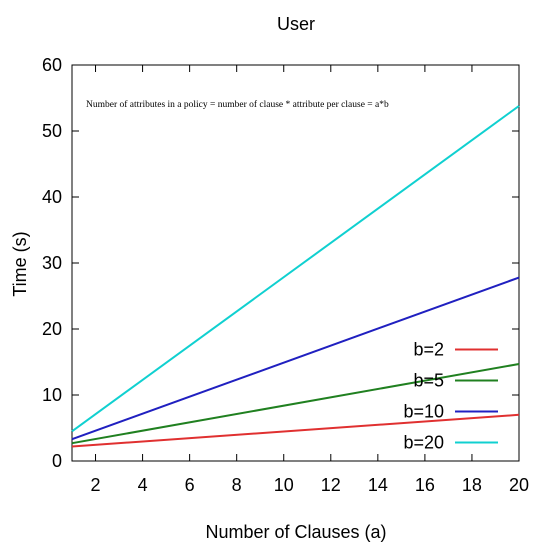  Describe the element at coordinates (296, 24) in the screenshot. I see `chart-title: User` at that location.